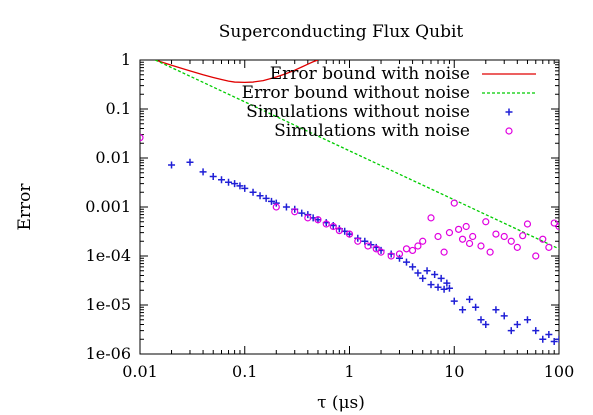  Describe the element at coordinates (372, 131) in the screenshot. I see `legend-label: Simulations with noise` at that location.